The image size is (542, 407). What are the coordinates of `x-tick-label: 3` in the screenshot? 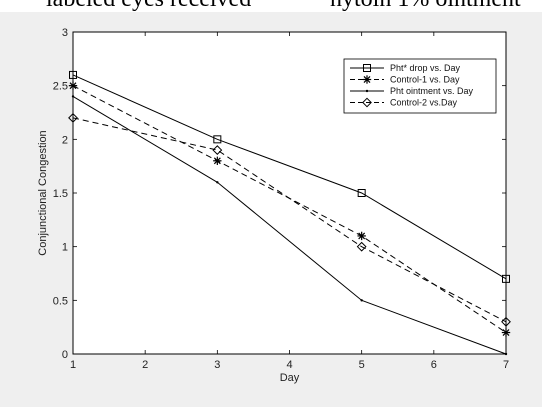 It's located at (217, 365).